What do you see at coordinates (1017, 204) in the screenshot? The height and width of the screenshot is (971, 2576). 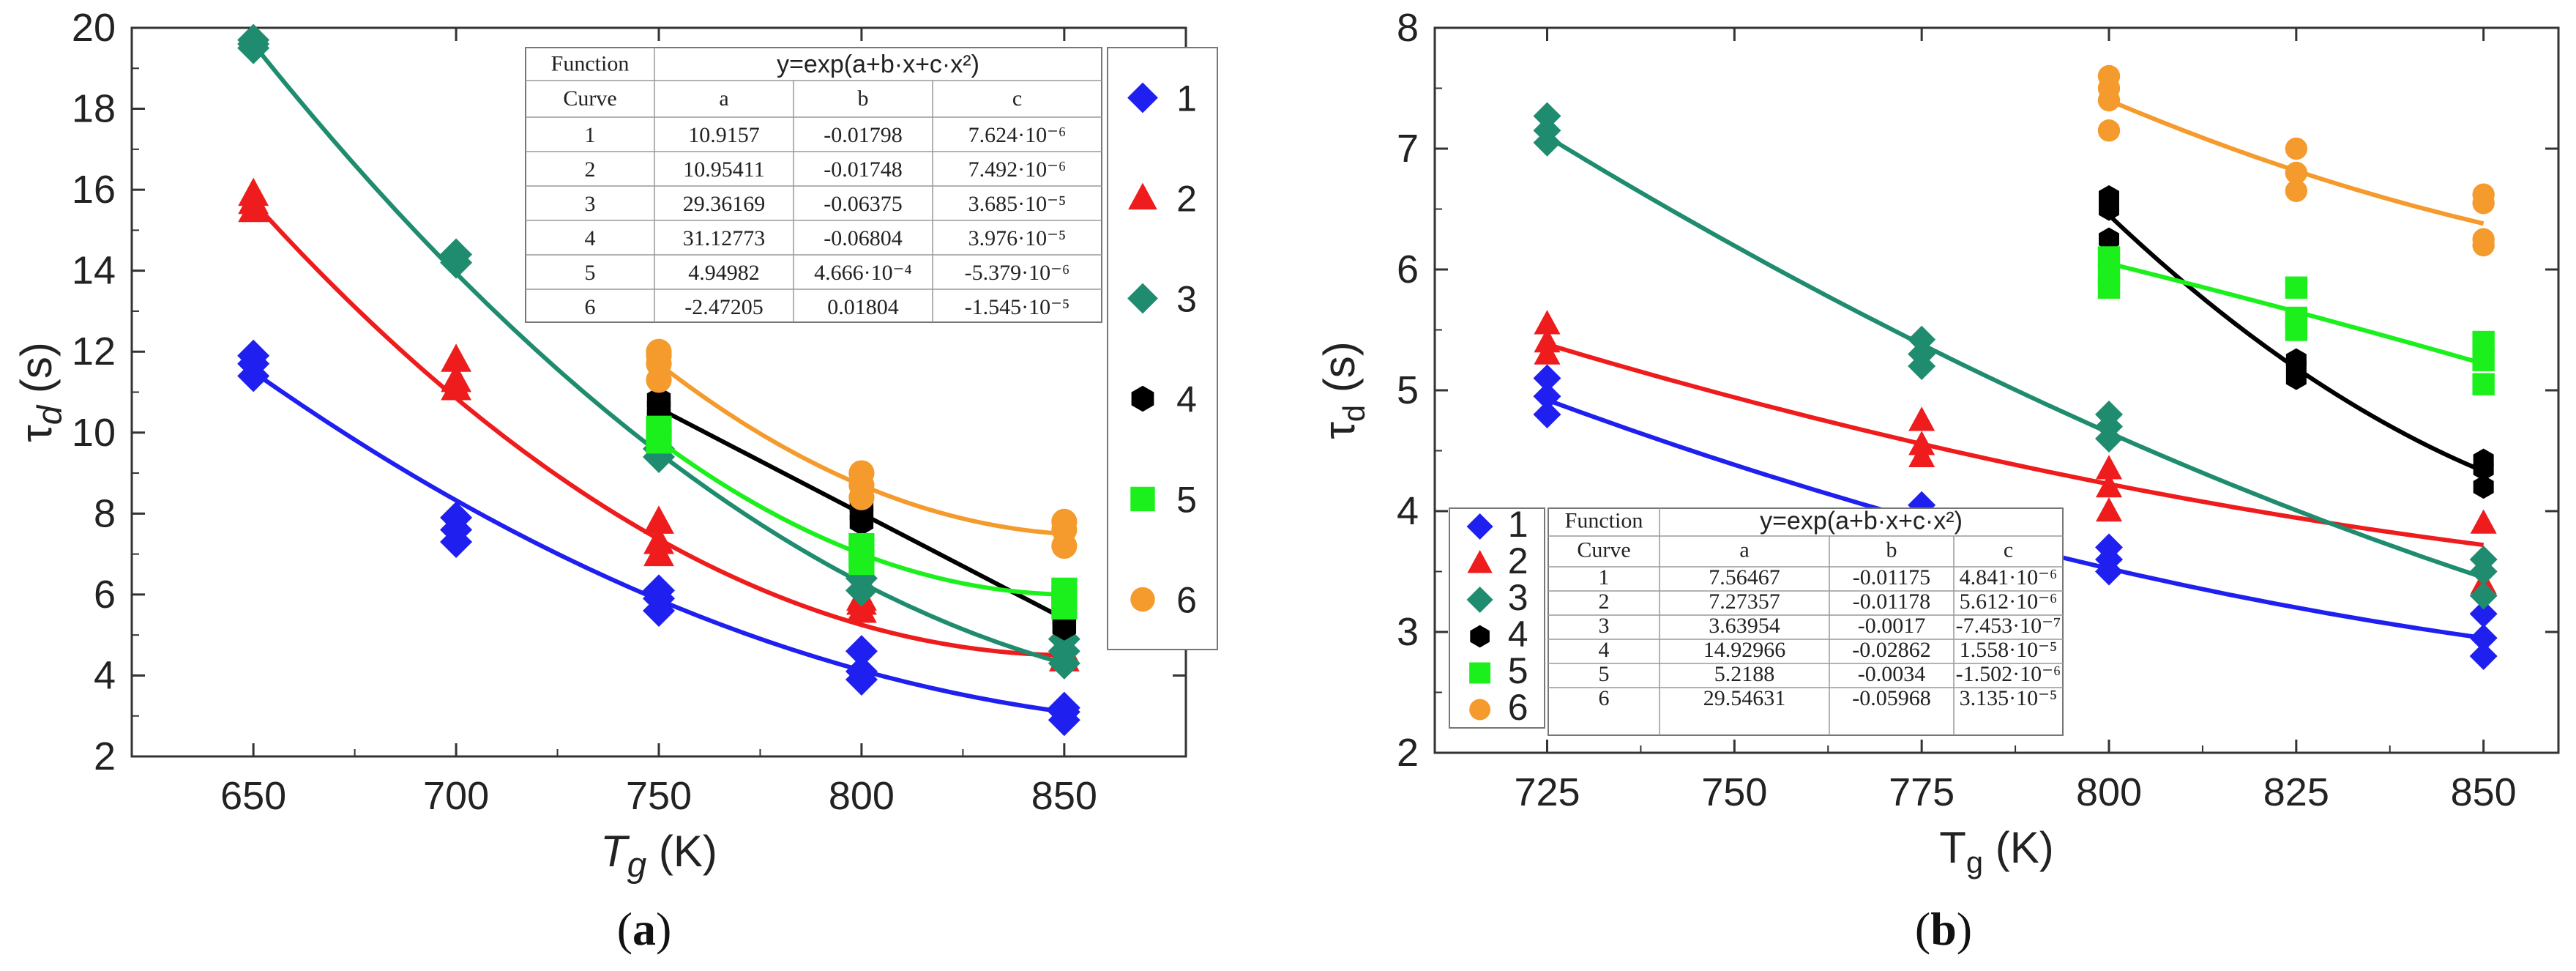 I see `table-cell: 3.685·10⁻⁵` at bounding box center [1017, 204].